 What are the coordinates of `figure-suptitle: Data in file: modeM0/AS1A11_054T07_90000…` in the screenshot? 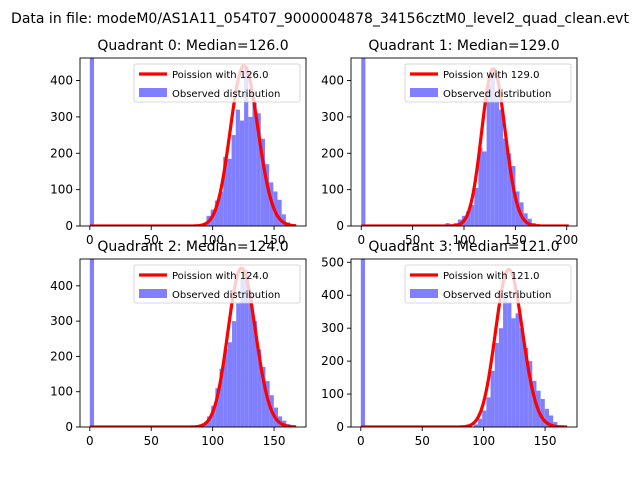 It's located at (320, 19).